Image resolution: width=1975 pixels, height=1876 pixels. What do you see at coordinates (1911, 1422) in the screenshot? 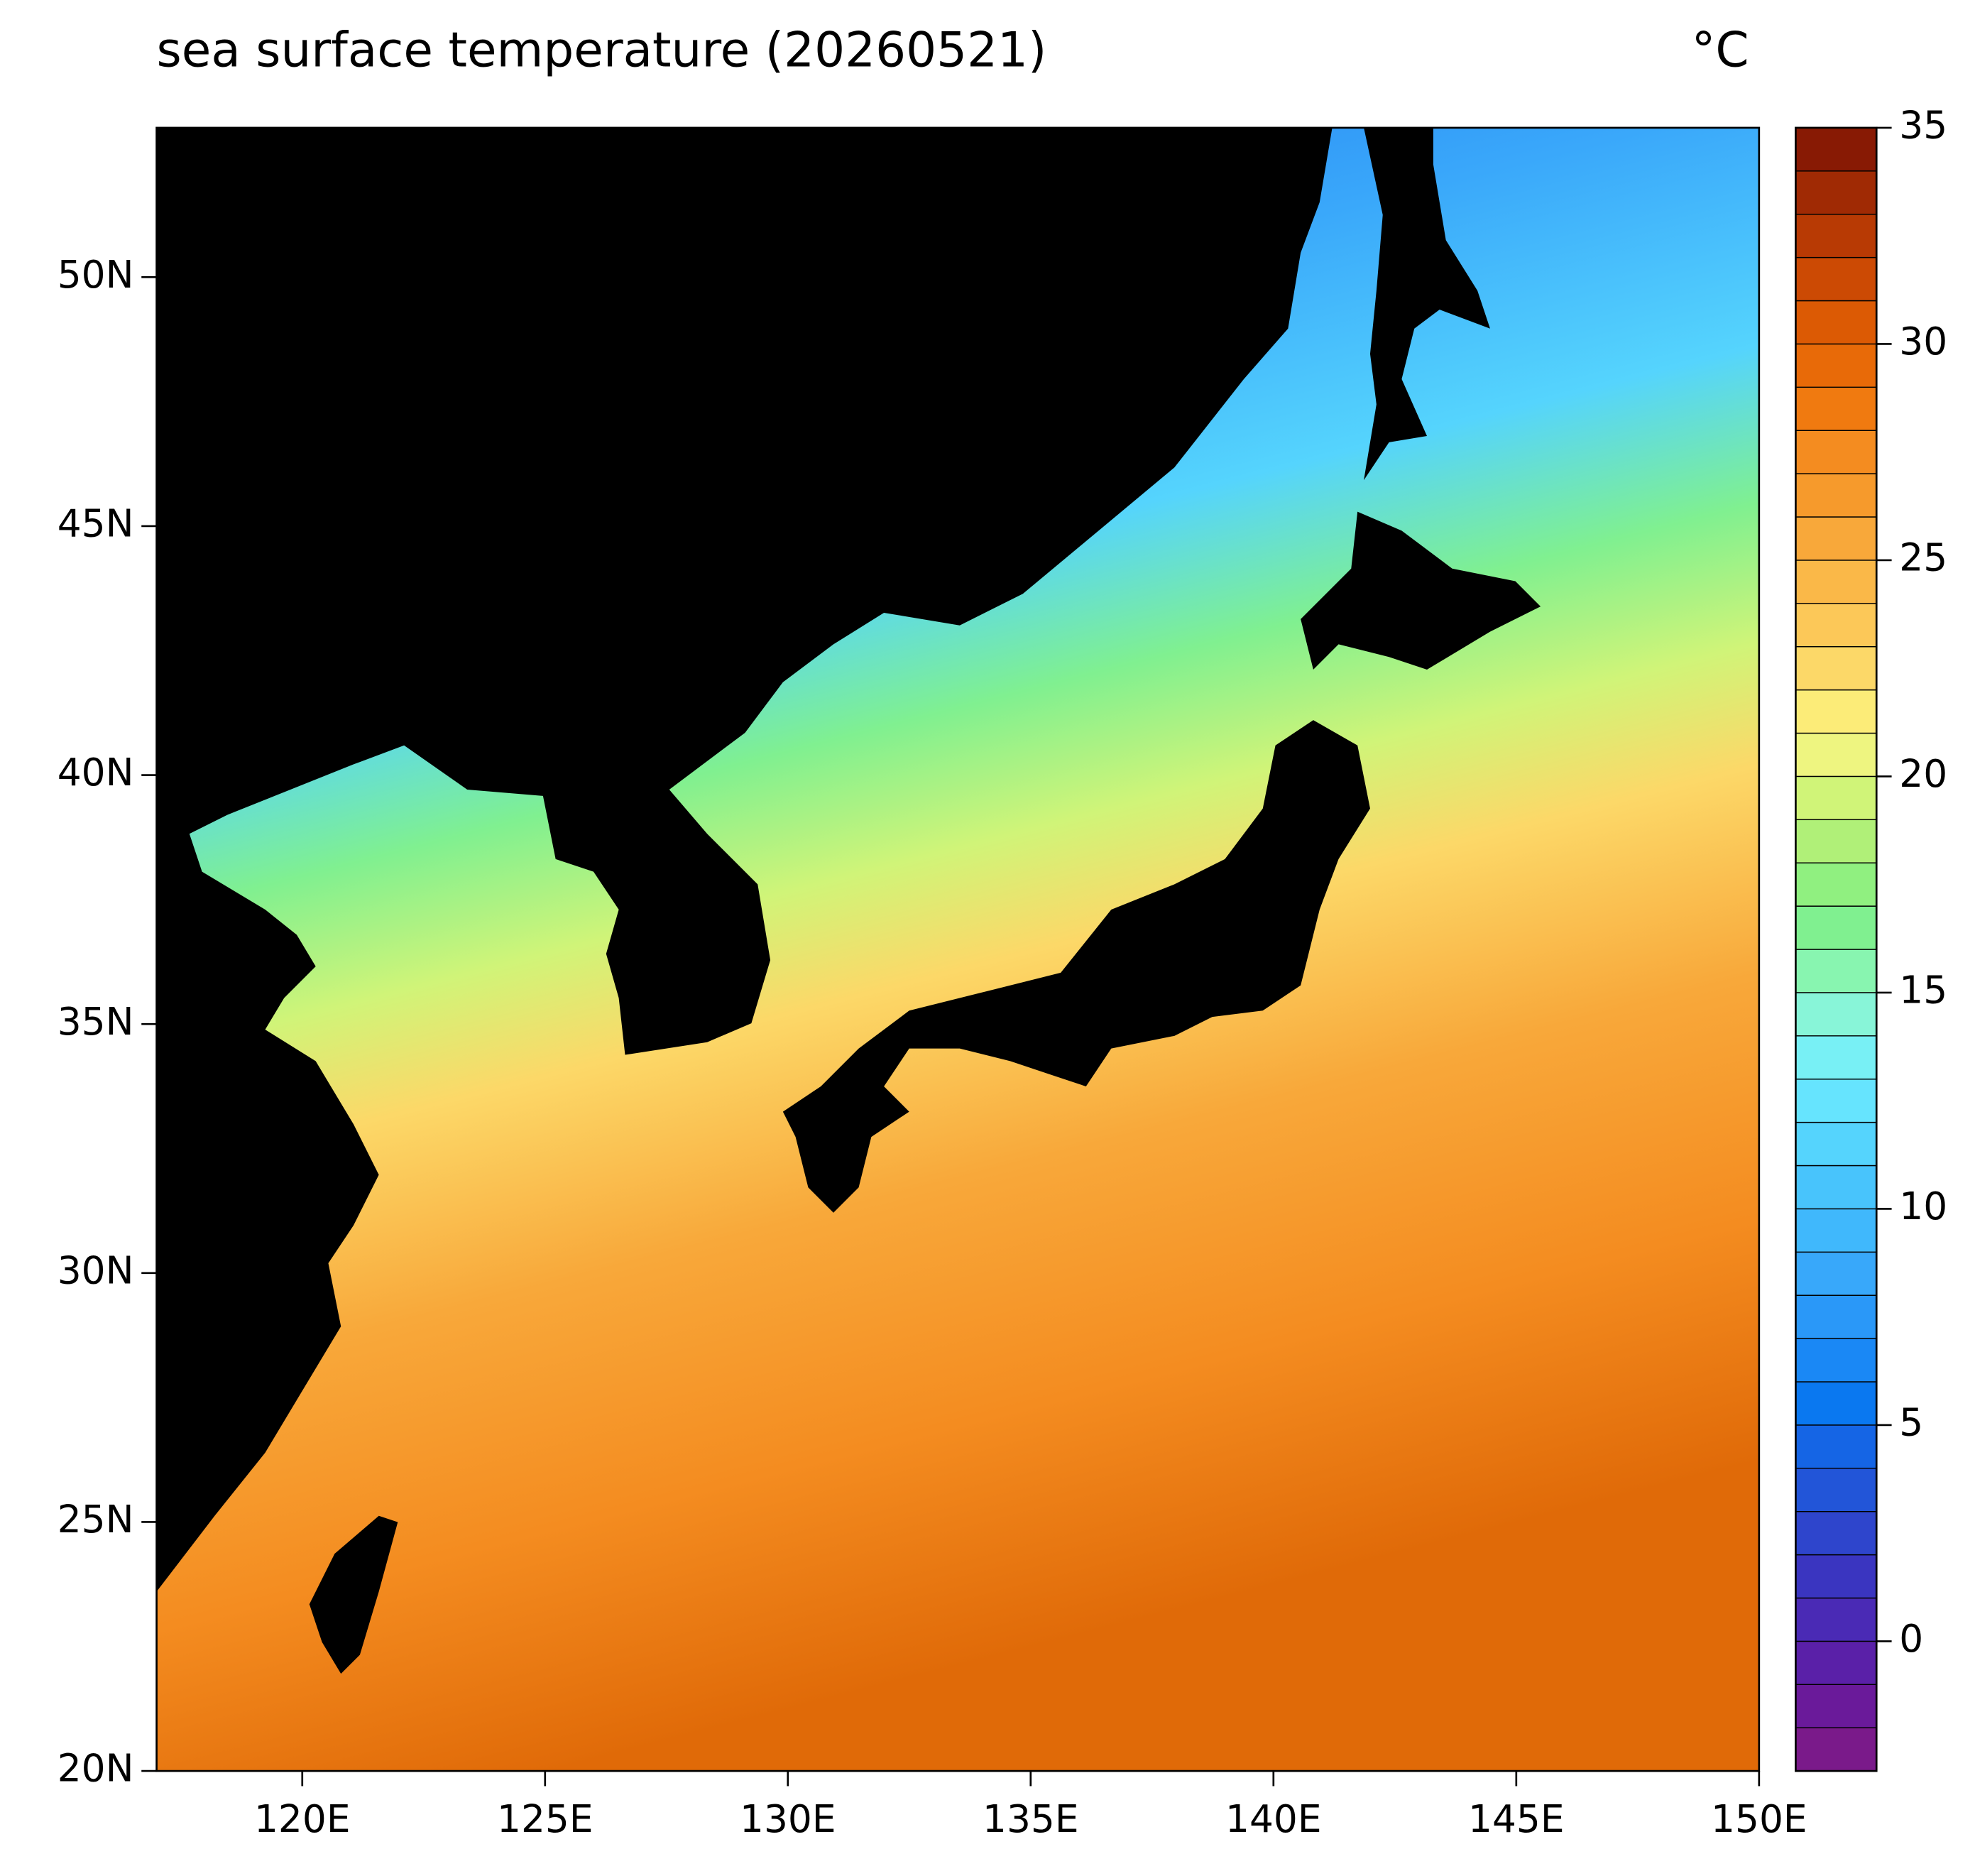
I see `colorbar-tick-label: 5` at bounding box center [1911, 1422].